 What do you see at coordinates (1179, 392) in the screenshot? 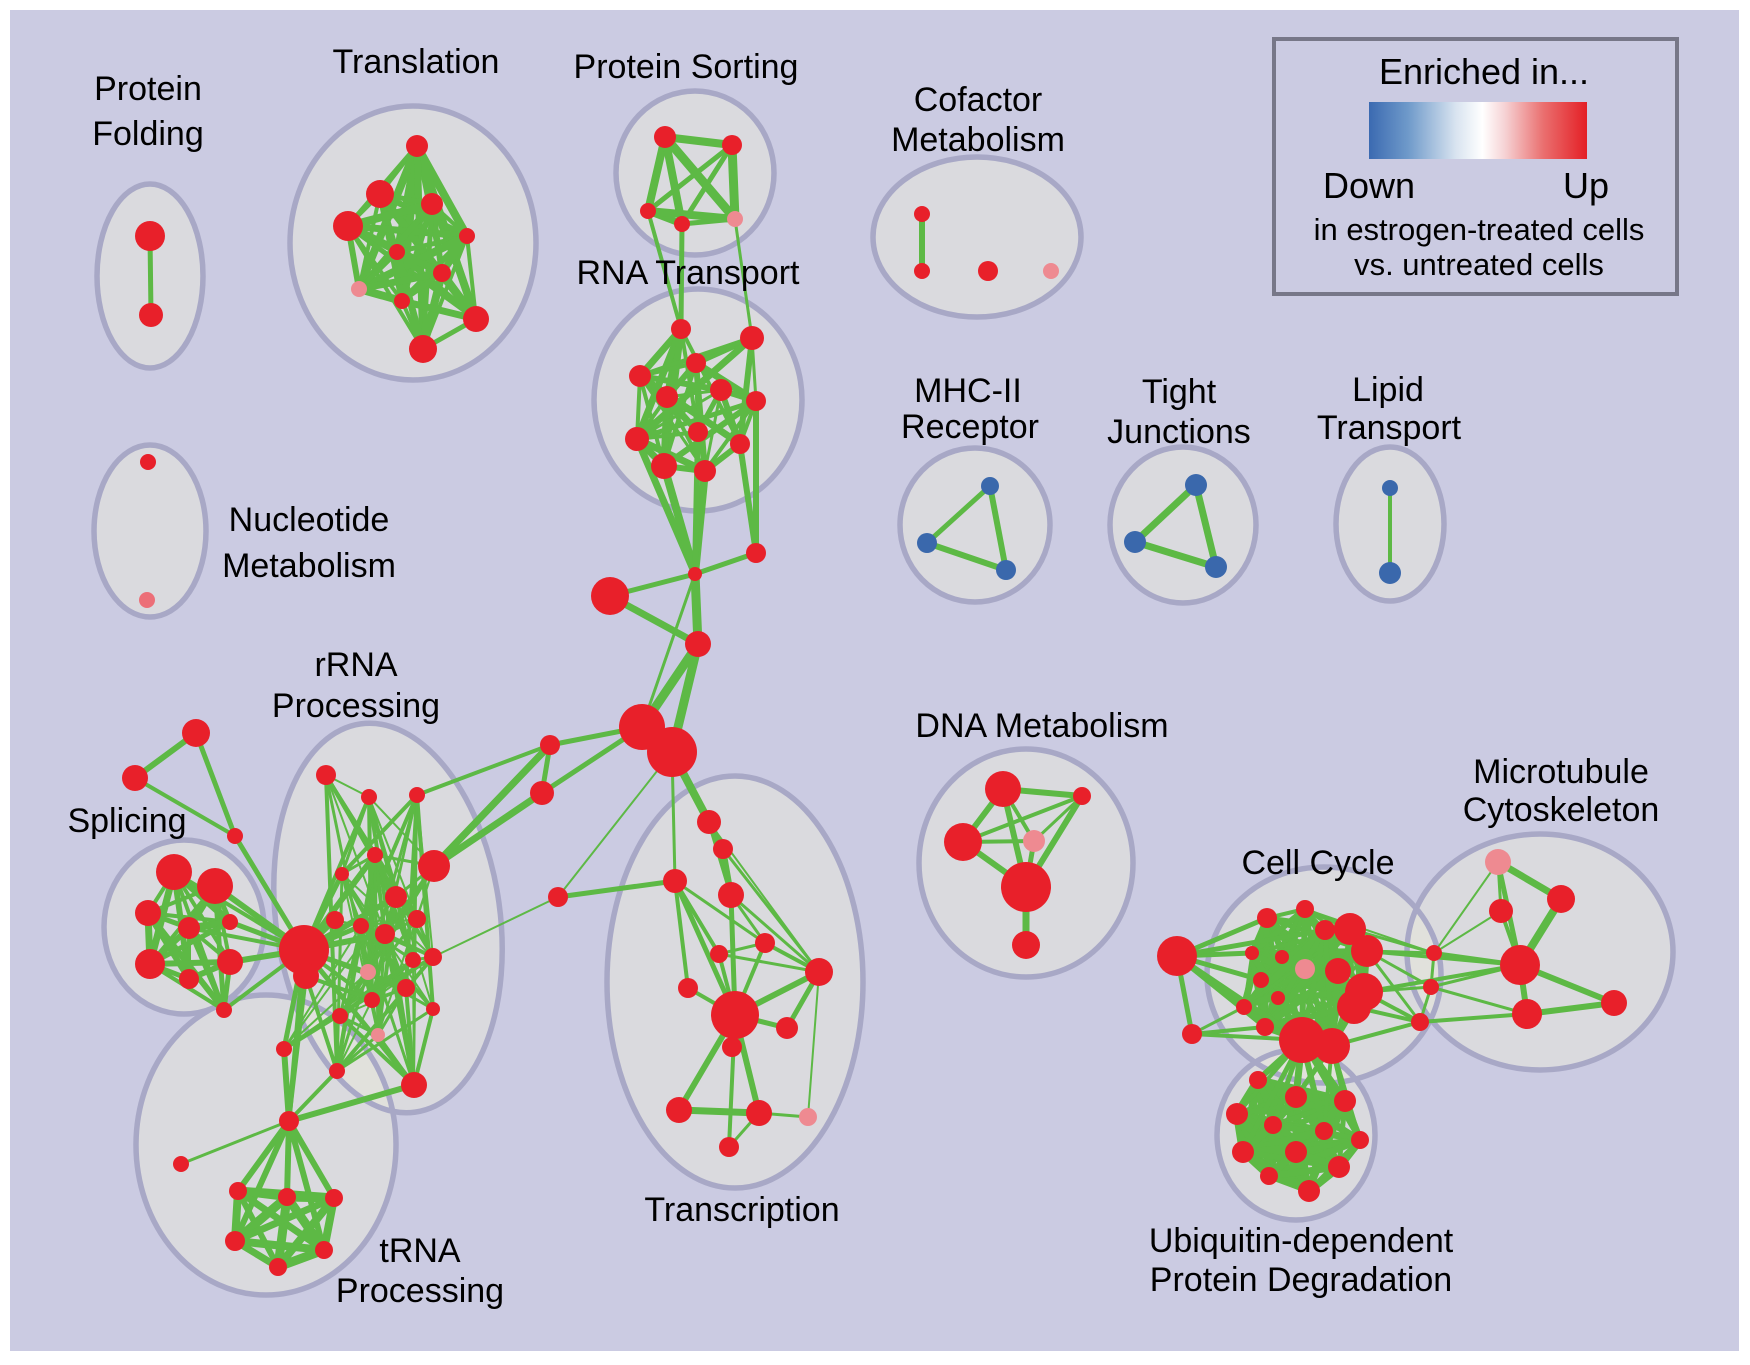
I see `svg-text: Tight` at bounding box center [1179, 392].